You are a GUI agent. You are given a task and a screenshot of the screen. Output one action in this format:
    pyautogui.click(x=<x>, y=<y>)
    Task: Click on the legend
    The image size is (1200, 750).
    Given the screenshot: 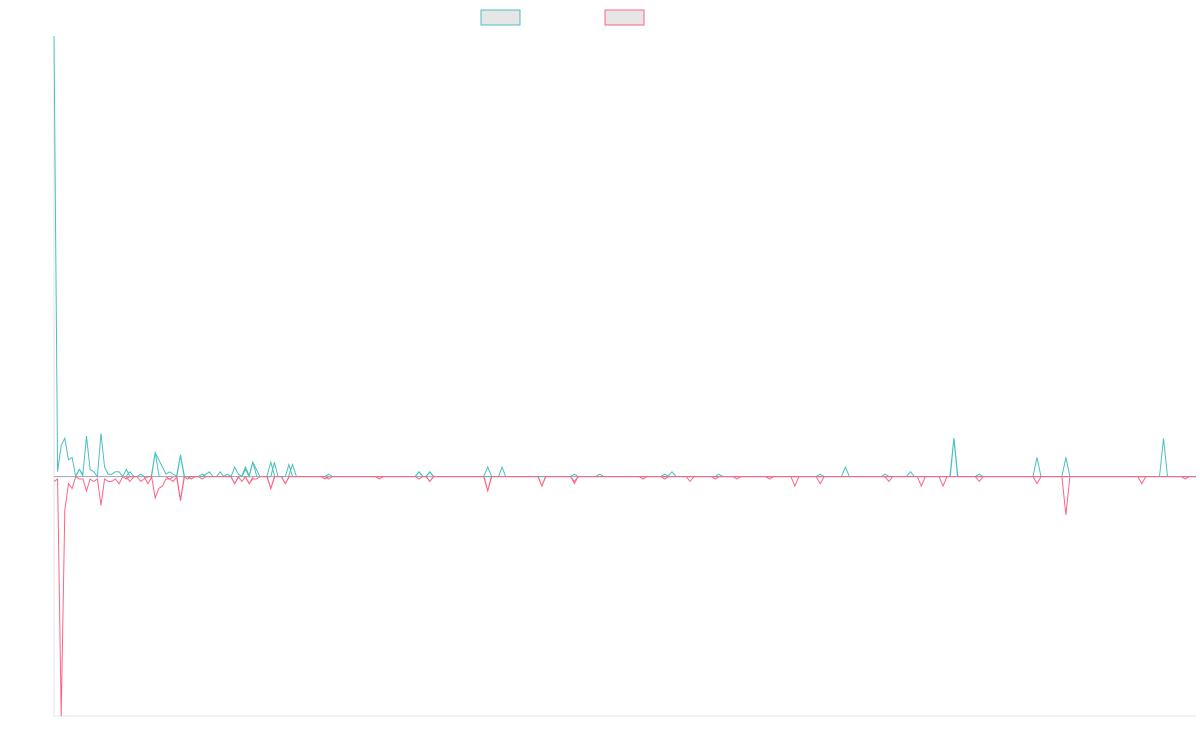 What is the action you would take?
    pyautogui.click(x=562, y=17)
    